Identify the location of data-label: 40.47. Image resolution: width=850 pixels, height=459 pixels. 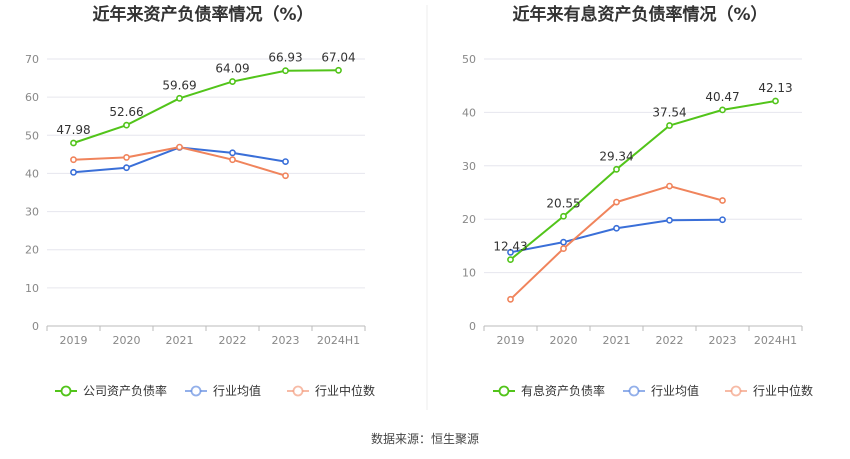
(722, 97).